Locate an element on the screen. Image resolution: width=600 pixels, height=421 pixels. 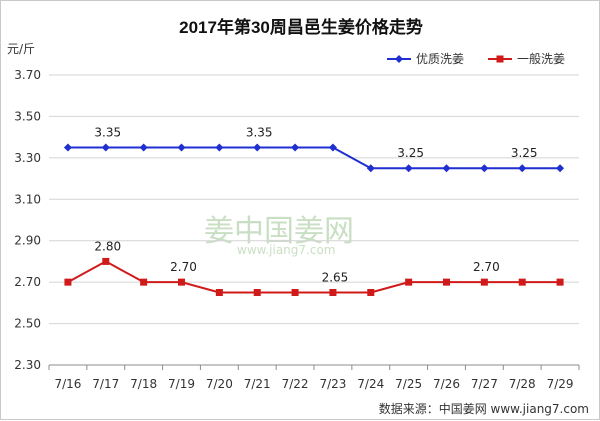
data-label: 2.80 is located at coordinates (107, 246).